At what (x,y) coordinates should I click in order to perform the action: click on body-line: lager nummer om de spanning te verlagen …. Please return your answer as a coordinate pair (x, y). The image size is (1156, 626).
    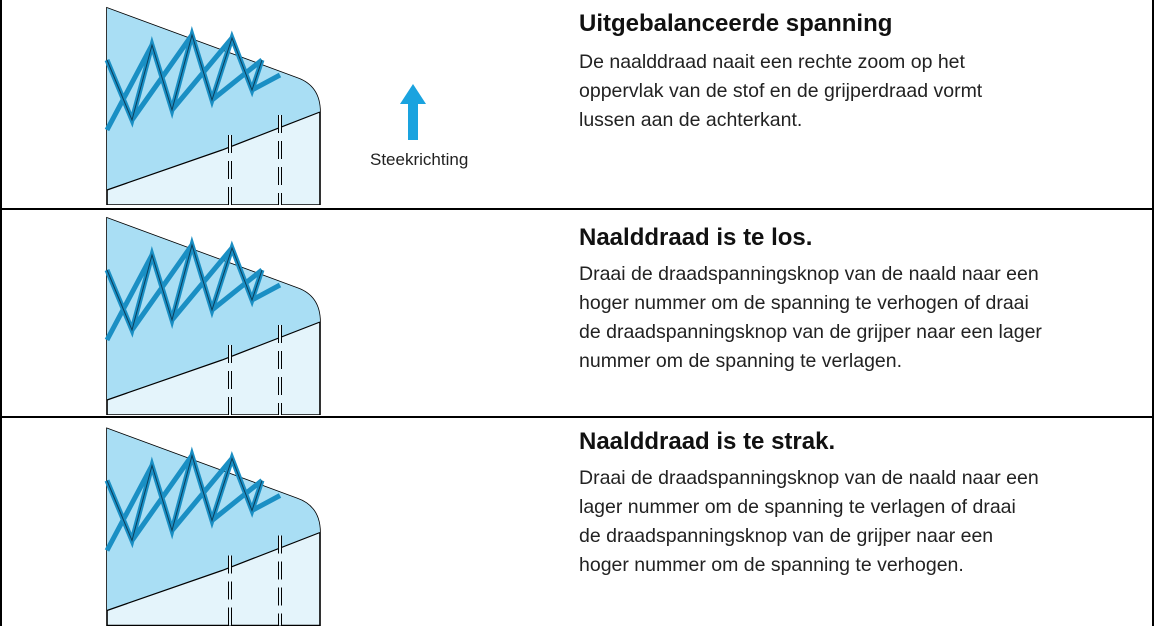
    Looking at the image, I should click on (797, 507).